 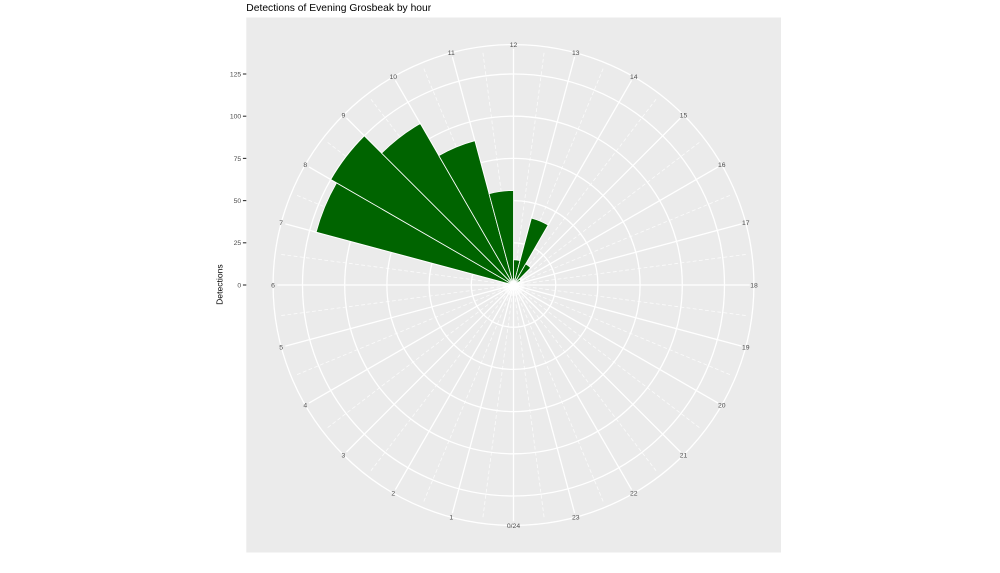 I want to click on svg-text: 2, so click(x=393, y=494).